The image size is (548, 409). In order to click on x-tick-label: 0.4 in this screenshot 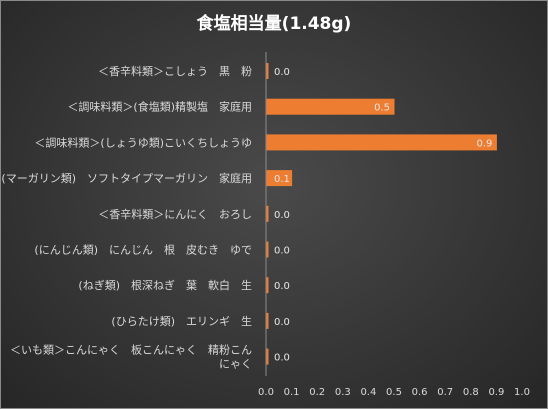, I will do `click(368, 392)`.